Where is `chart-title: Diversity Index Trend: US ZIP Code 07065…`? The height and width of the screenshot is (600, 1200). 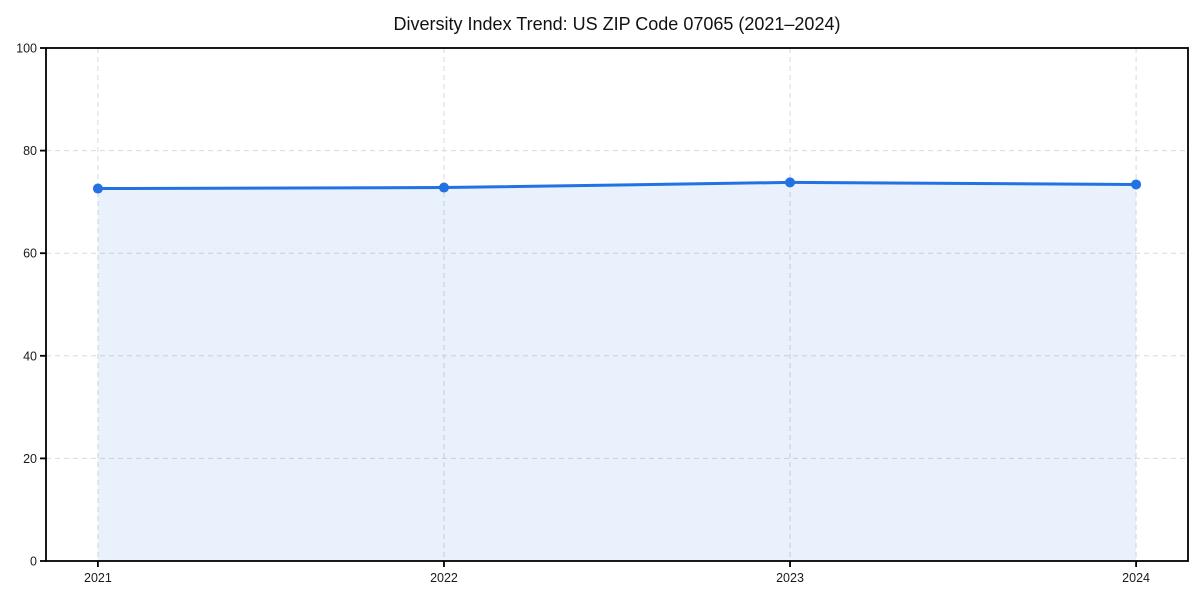
chart-title: Diversity Index Trend: US ZIP Code 07065… is located at coordinates (617, 24).